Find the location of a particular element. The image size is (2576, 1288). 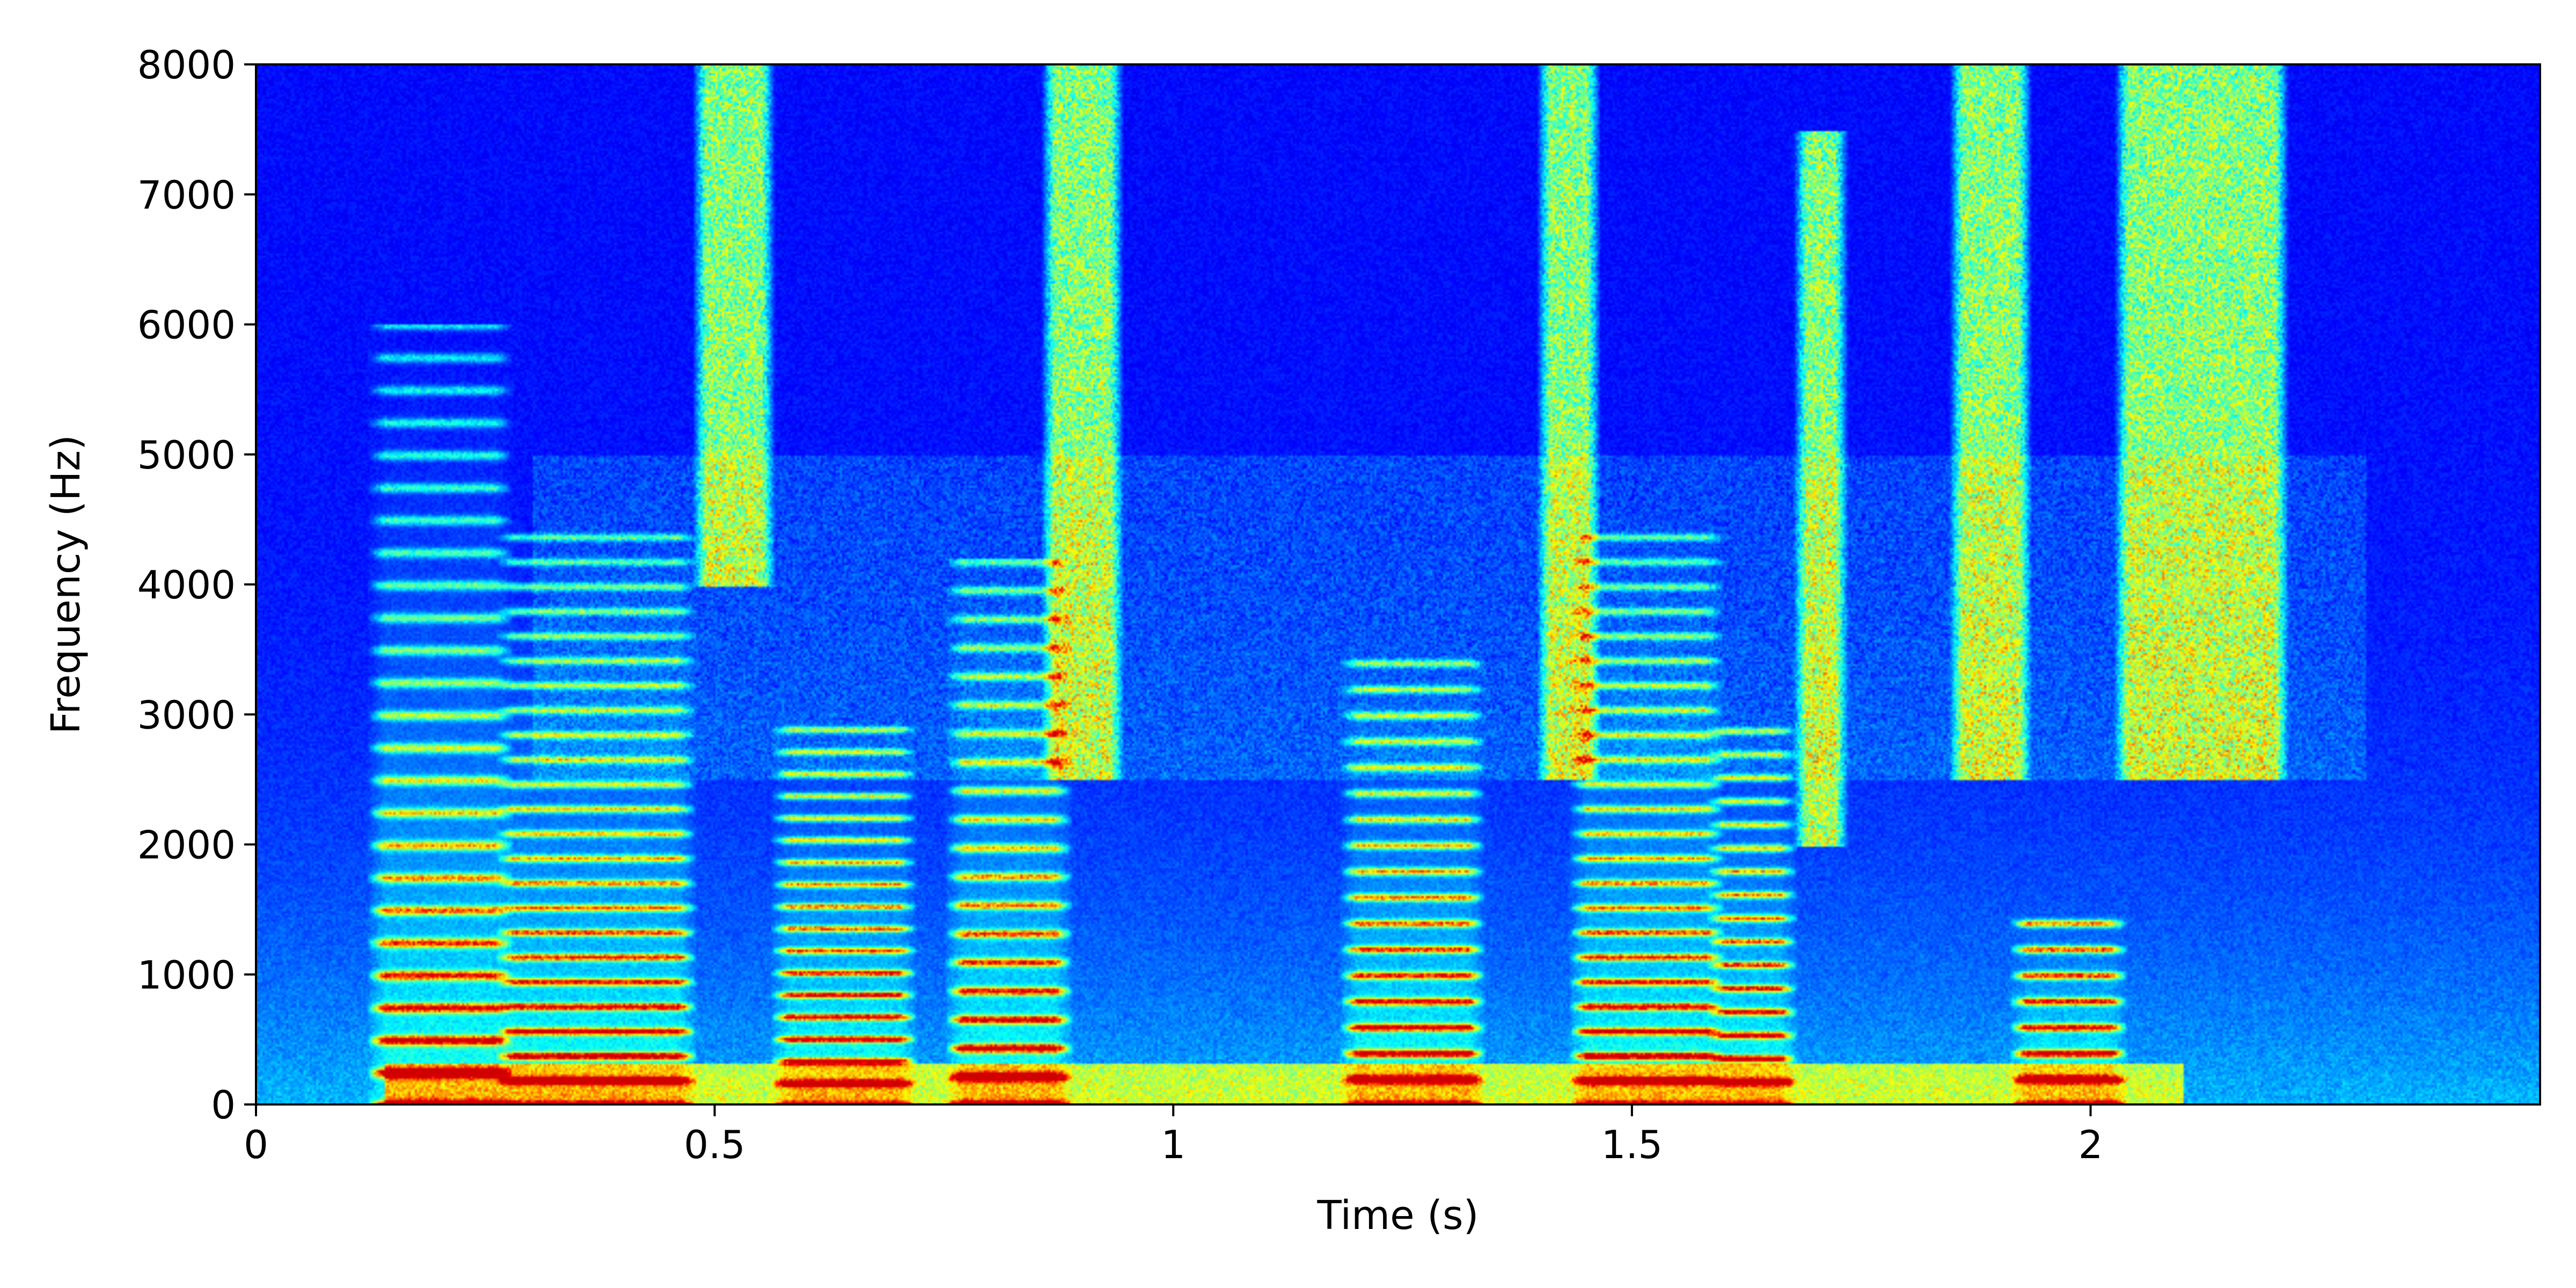

y-tick-label: 1000 is located at coordinates (186, 975).